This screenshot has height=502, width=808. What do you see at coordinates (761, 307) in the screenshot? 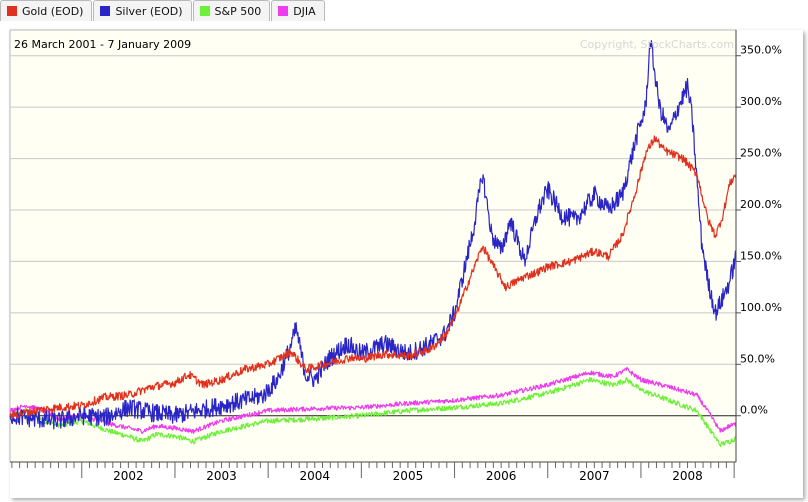
I see `y-tick-label: 100.0%` at bounding box center [761, 307].